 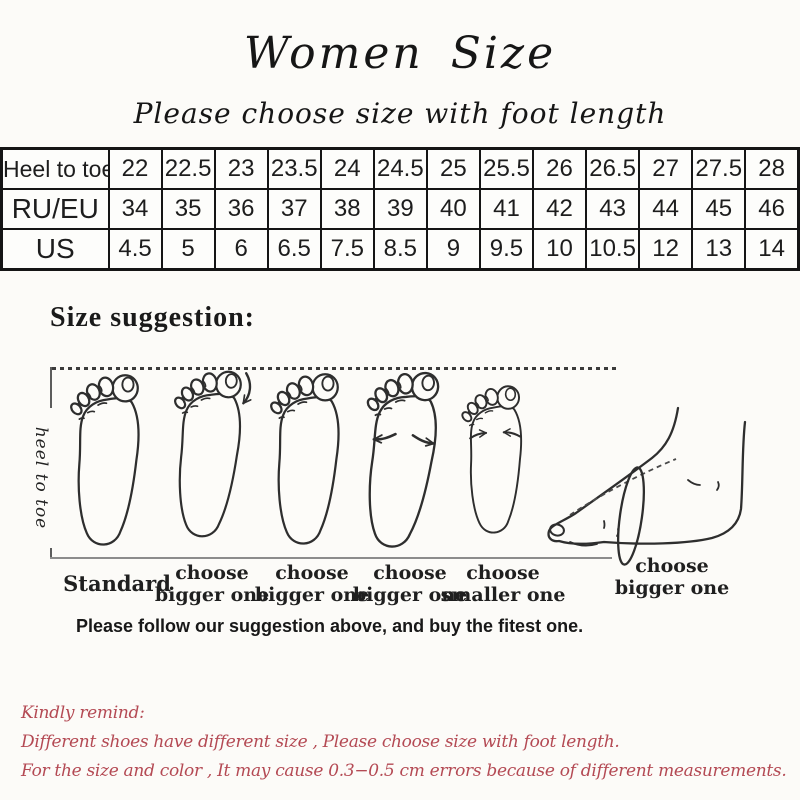 What do you see at coordinates (188, 209) in the screenshot?
I see `size-cell: 35` at bounding box center [188, 209].